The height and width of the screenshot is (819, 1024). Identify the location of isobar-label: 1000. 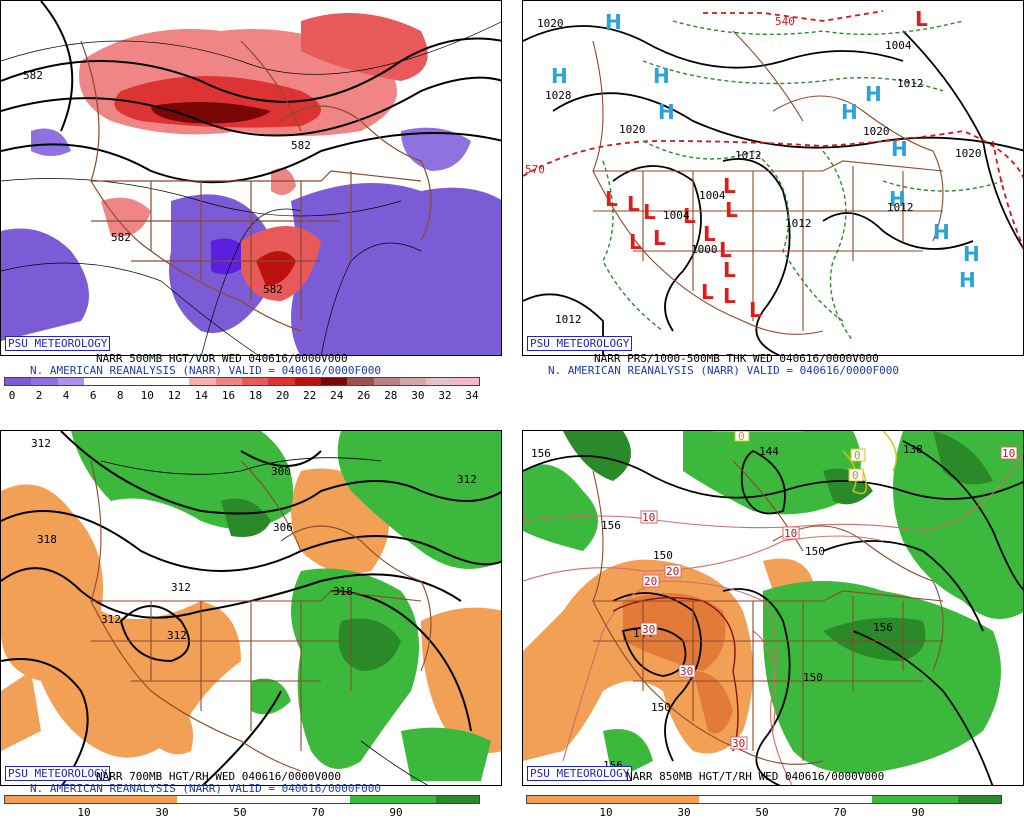
(704, 249).